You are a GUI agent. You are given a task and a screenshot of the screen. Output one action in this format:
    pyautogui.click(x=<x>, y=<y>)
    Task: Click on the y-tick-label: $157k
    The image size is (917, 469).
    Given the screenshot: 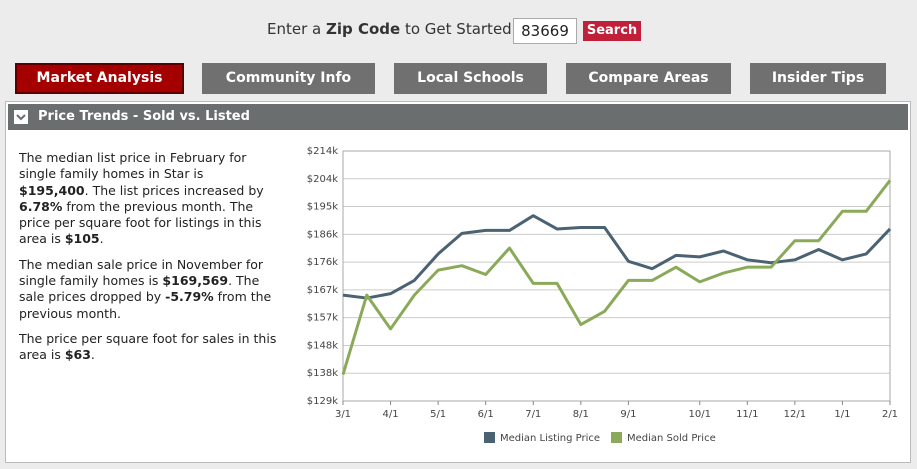 What is the action you would take?
    pyautogui.click(x=322, y=318)
    